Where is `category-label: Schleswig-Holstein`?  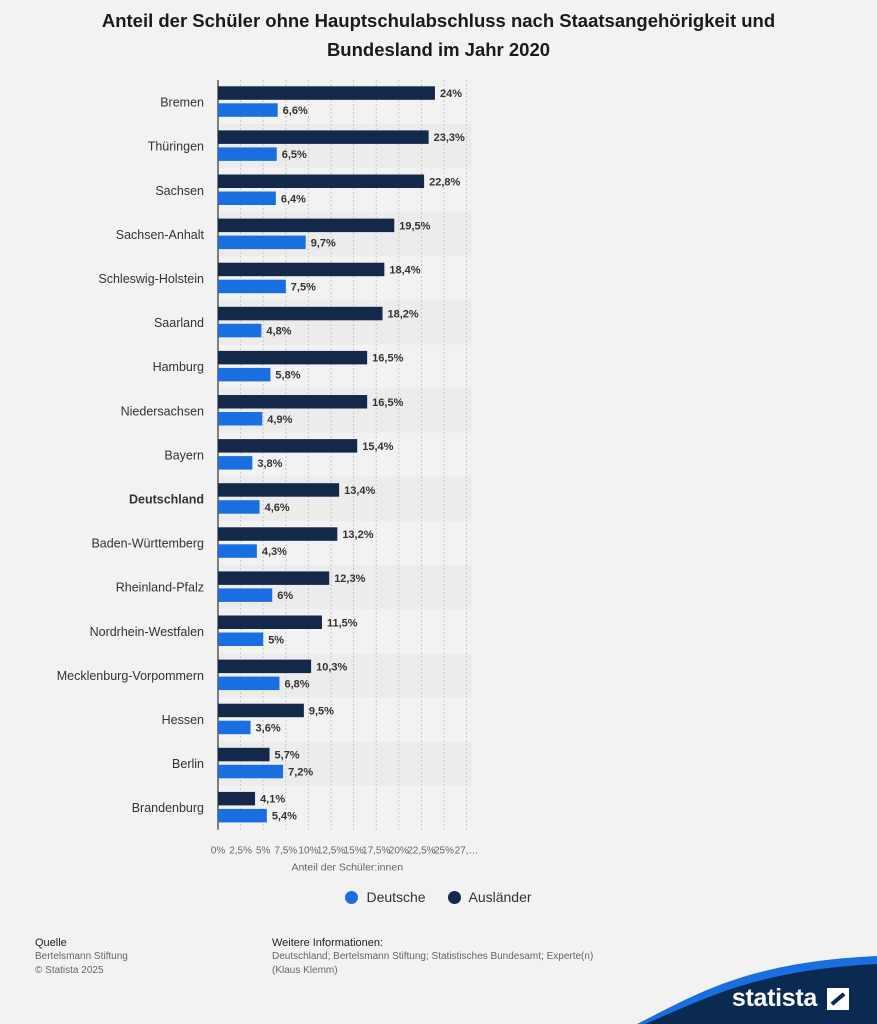 category-label: Schleswig-Holstein is located at coordinates (151, 279).